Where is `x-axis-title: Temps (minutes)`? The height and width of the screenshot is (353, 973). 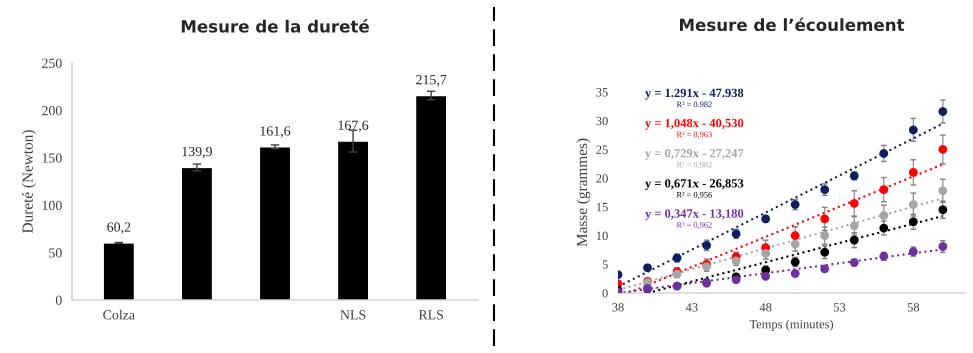 x-axis-title: Temps (minutes) is located at coordinates (792, 325).